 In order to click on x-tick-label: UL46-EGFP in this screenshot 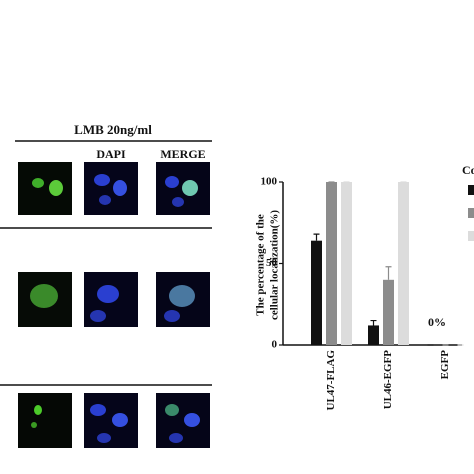, I will do `click(388, 380)`.